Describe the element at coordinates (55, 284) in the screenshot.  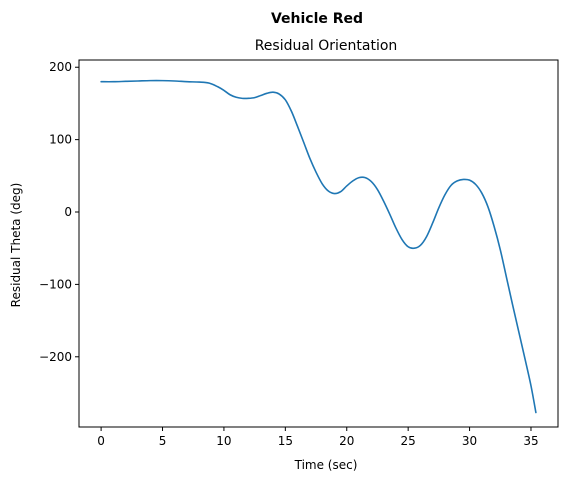
I see `y-tick-label: −100` at that location.